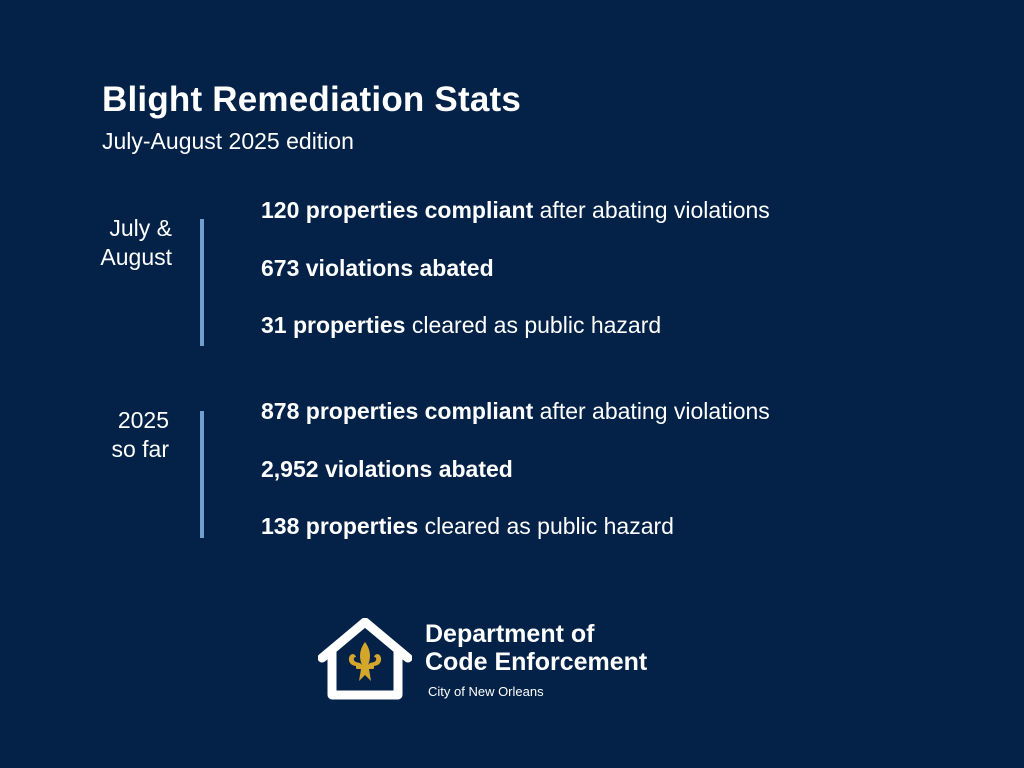 The image size is (1024, 768). What do you see at coordinates (136, 257) in the screenshot?
I see `period-label-line: August` at bounding box center [136, 257].